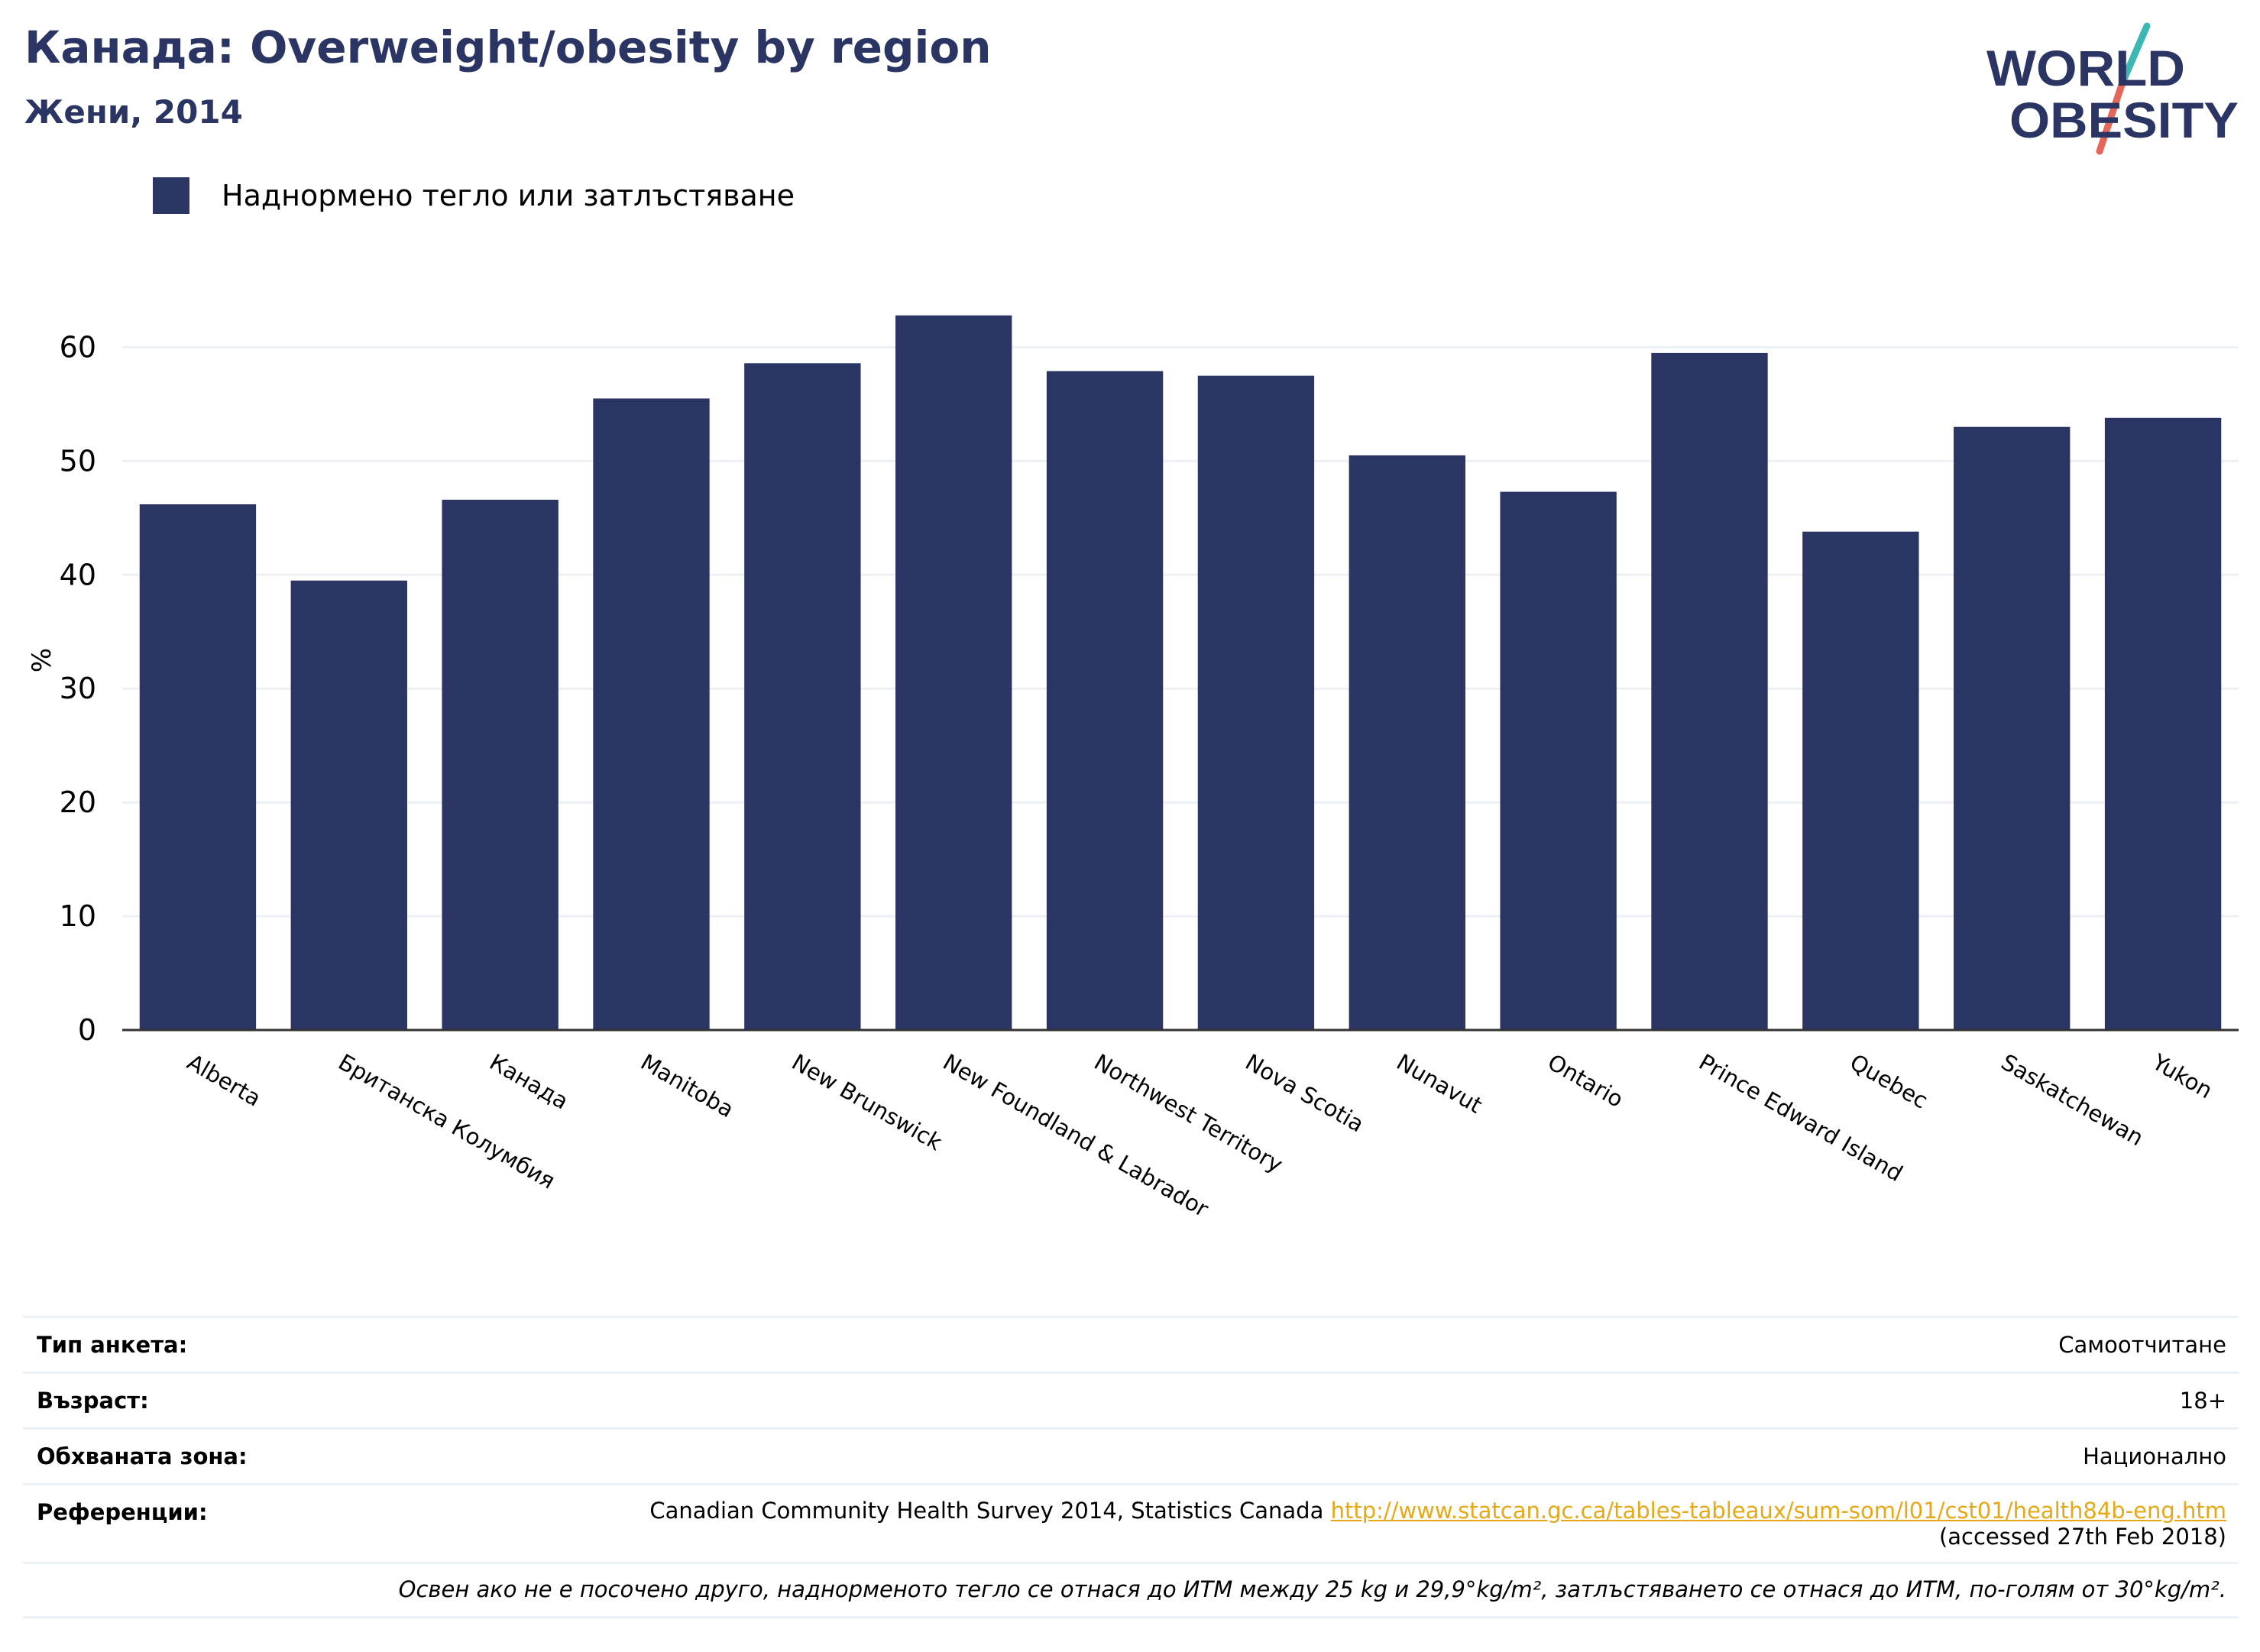 This screenshot has height=1652, width=2260. What do you see at coordinates (133, 112) in the screenshot?
I see `chart-subtitle: Жени, 2014` at bounding box center [133, 112].